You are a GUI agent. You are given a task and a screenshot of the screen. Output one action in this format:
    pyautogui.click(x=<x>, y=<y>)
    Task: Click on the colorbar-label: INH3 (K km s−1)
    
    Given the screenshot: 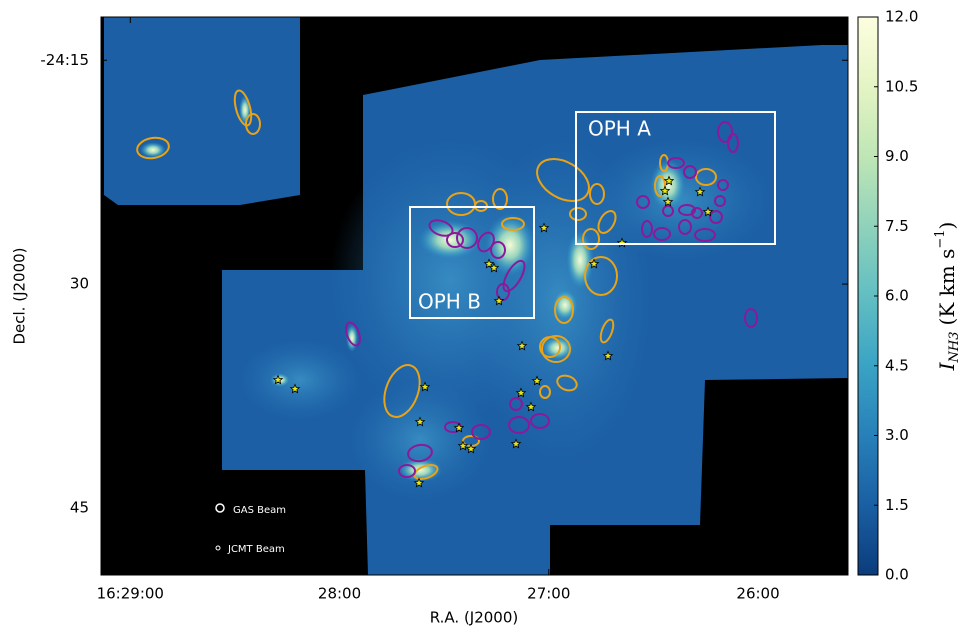 What is the action you would take?
    pyautogui.click(x=947, y=297)
    